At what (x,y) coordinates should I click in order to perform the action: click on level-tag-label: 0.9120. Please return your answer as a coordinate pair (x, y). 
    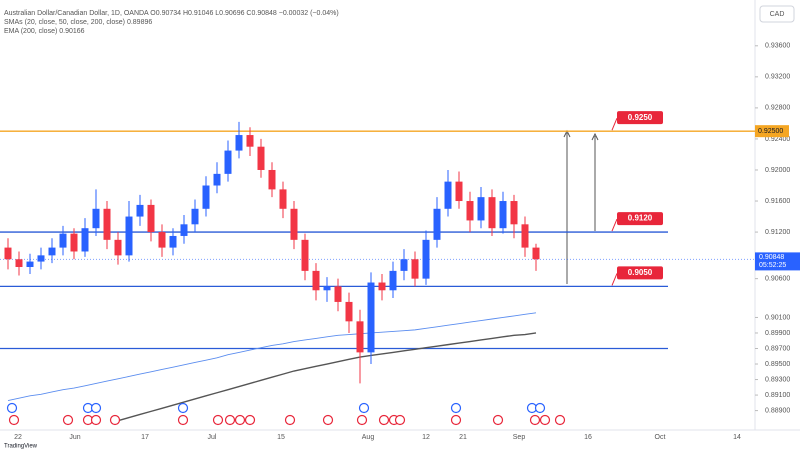
    Looking at the image, I should click on (640, 218).